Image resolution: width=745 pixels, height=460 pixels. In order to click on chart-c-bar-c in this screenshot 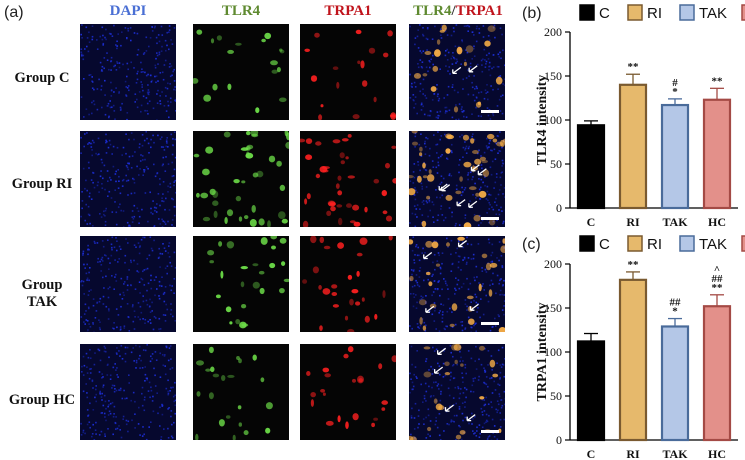, I will do `click(591, 391)`.